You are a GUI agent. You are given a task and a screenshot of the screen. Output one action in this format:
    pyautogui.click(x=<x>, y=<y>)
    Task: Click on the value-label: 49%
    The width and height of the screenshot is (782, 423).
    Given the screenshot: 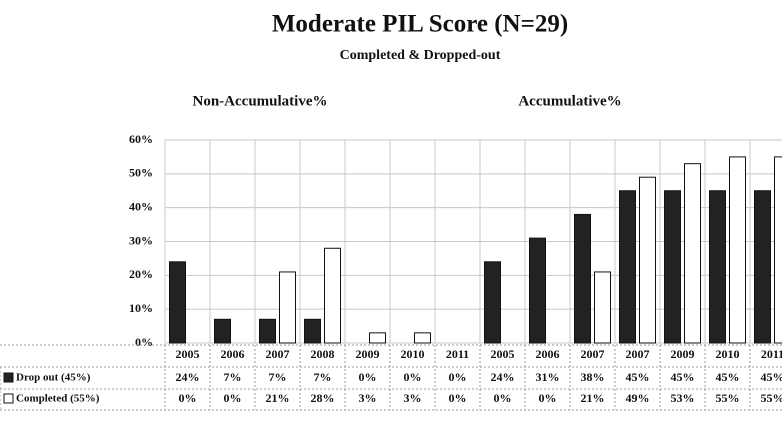 What is the action you would take?
    pyautogui.click(x=638, y=398)
    